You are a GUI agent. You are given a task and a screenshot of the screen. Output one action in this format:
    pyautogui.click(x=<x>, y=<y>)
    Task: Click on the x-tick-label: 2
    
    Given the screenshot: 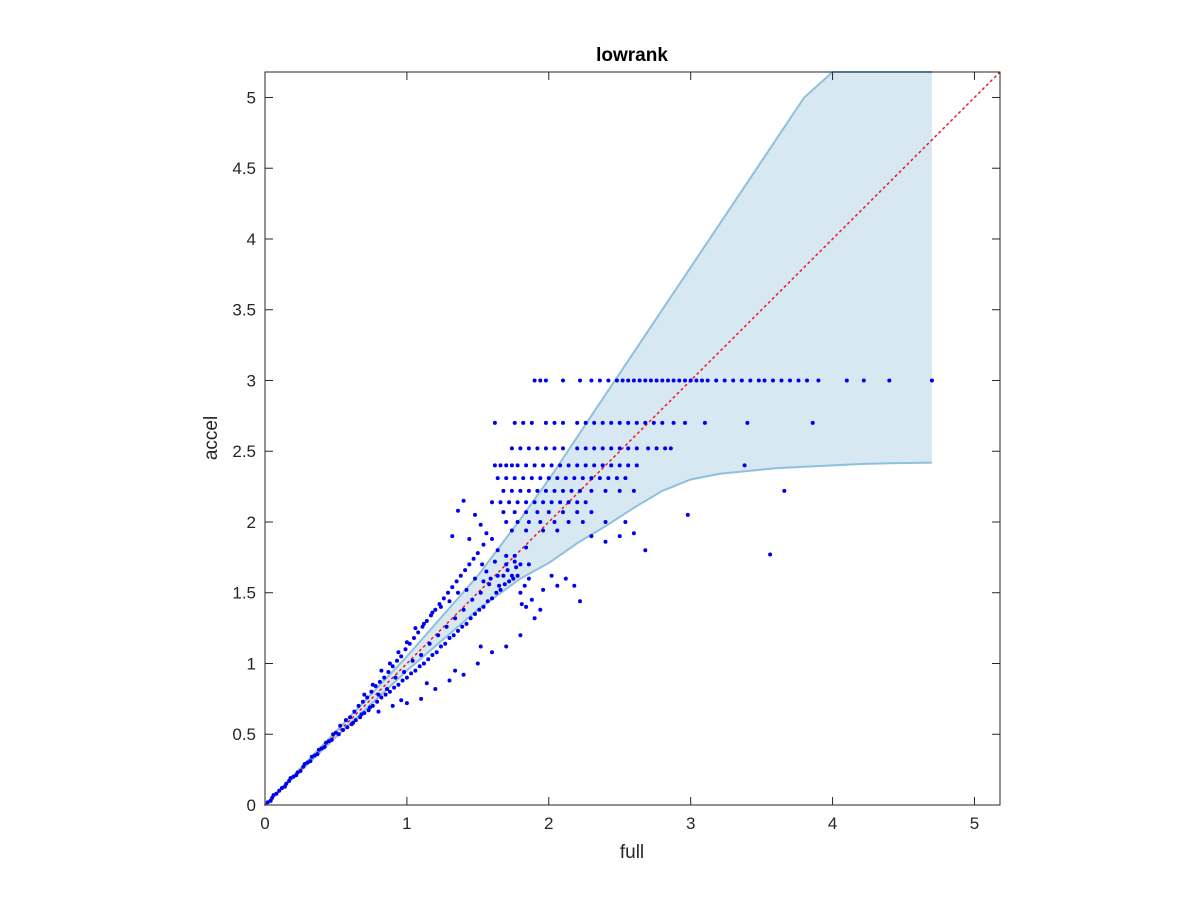 What is the action you would take?
    pyautogui.click(x=548, y=823)
    